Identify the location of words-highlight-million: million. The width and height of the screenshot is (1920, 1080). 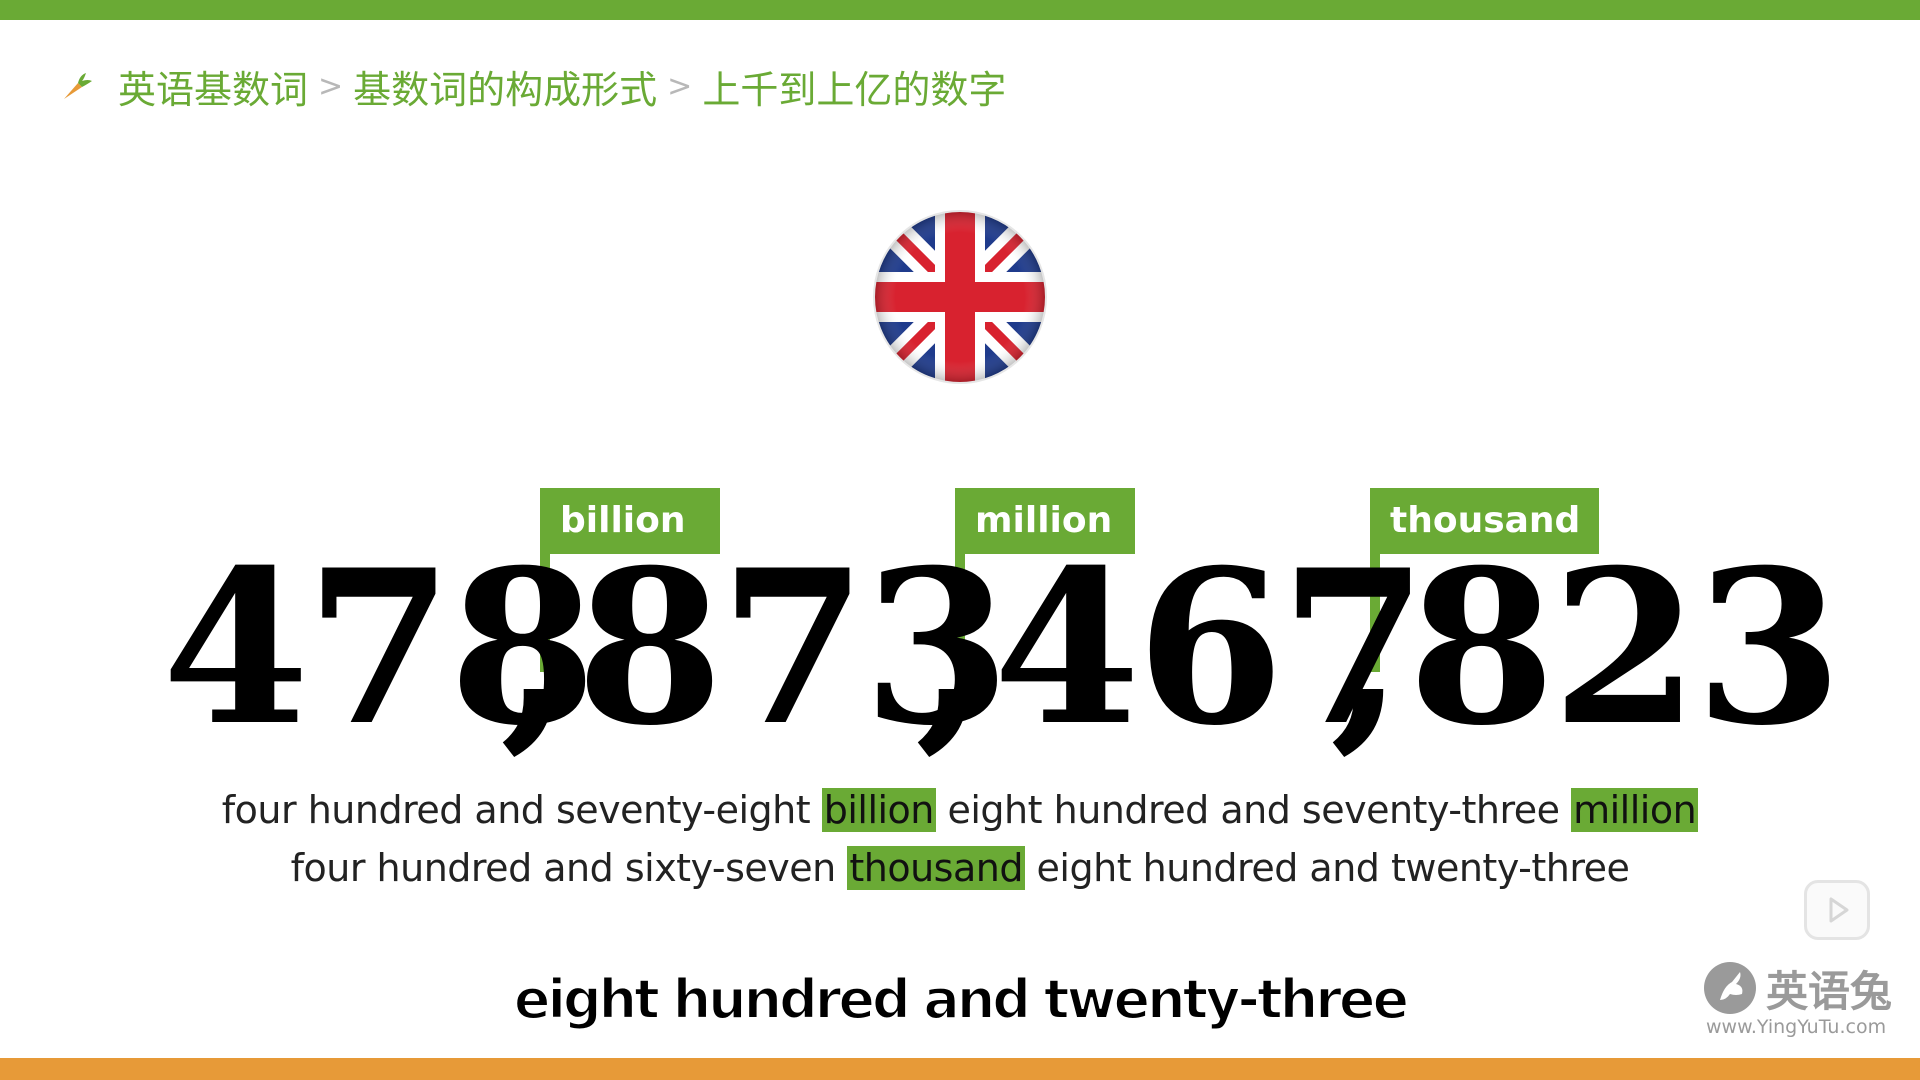
(1635, 810).